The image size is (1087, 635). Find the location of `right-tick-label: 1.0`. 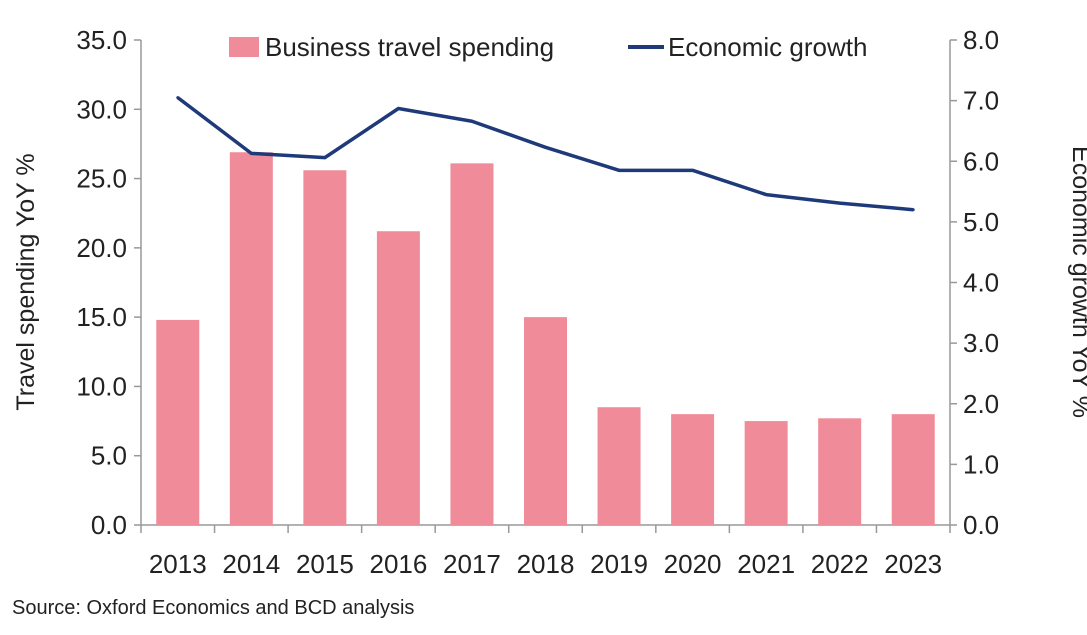

right-tick-label: 1.0 is located at coordinates (981, 464).